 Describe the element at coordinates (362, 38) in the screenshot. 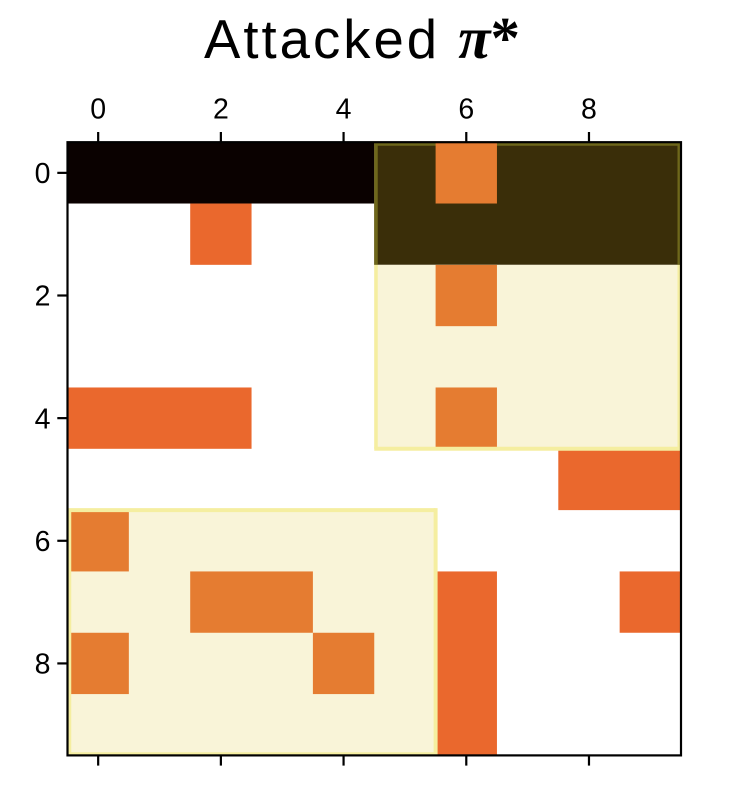

I see `svg-text: Attacked π*` at that location.